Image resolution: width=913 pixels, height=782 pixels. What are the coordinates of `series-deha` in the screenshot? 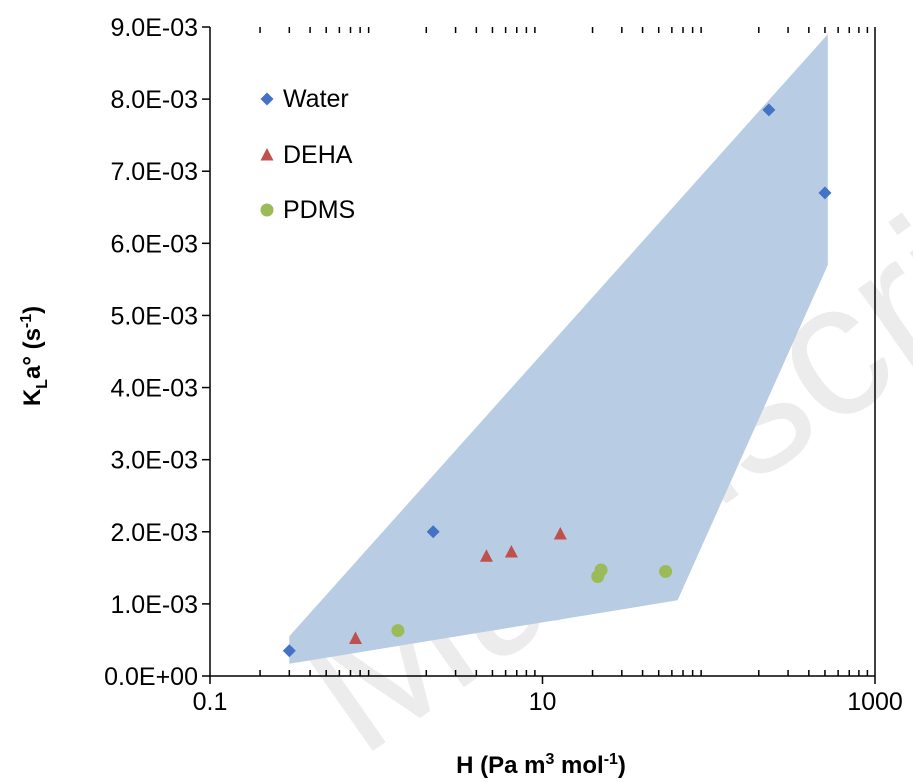 It's located at (457, 585).